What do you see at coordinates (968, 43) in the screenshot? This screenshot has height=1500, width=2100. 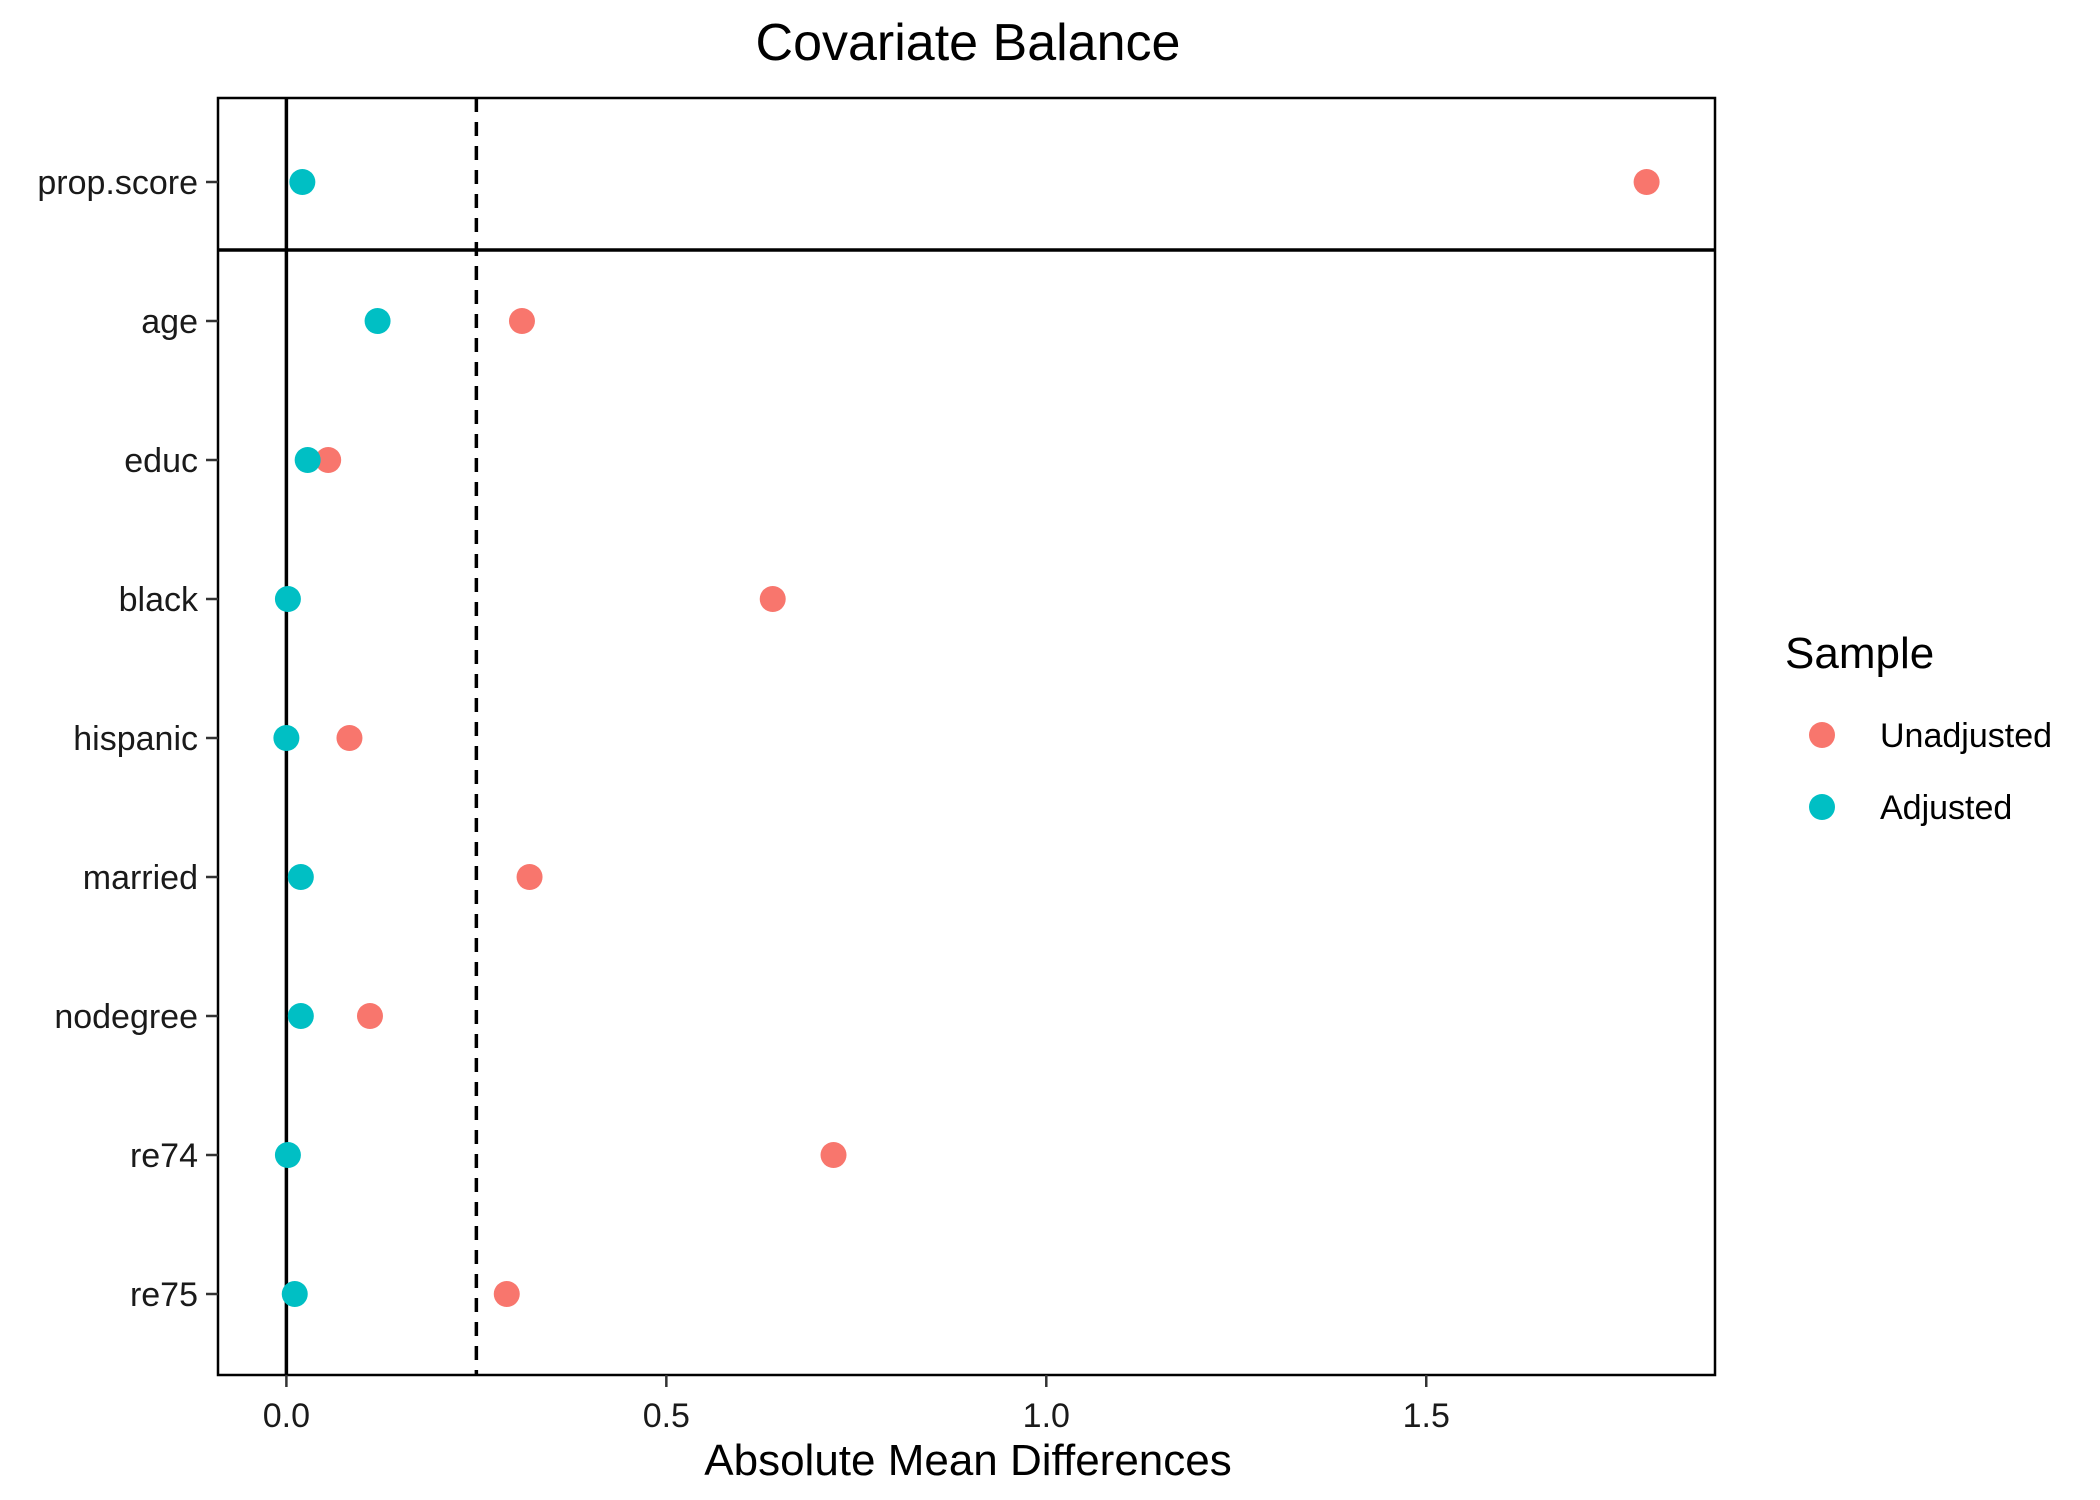 I see `chart-title: Covariate Balance` at bounding box center [968, 43].